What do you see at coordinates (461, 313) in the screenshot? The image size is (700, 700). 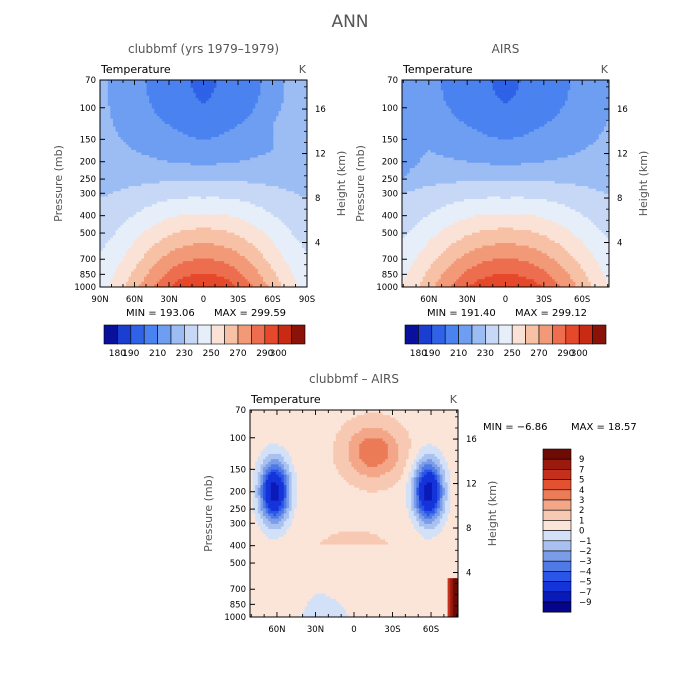 I see `min-label: MIN = 191.40` at bounding box center [461, 313].